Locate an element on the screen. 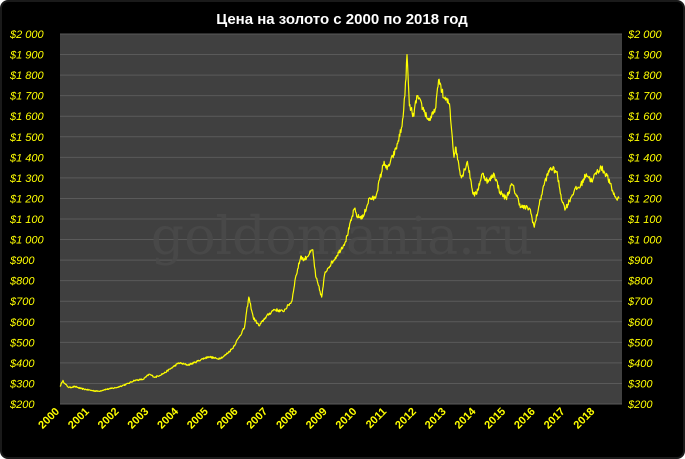 The width and height of the screenshot is (685, 459). y-tick-left-15: $1 700 is located at coordinates (27, 97).